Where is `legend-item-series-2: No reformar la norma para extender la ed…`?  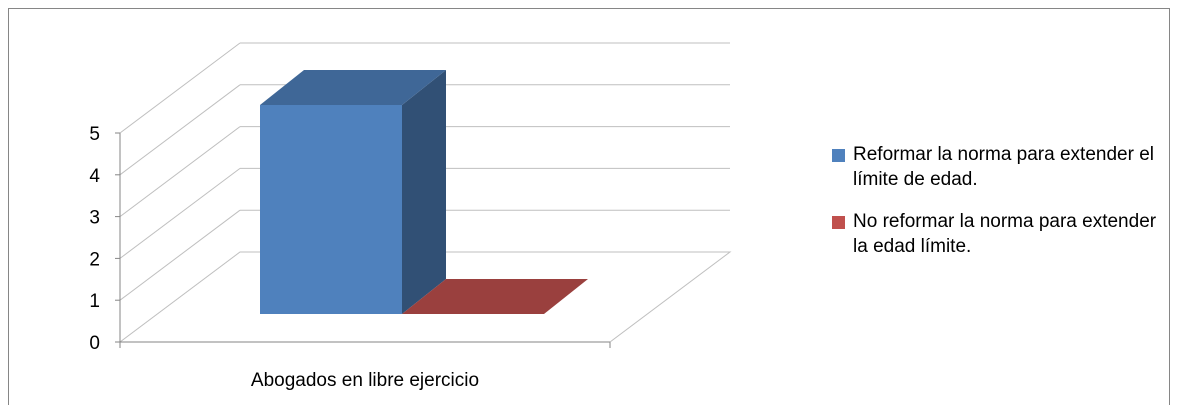 legend-item-series-2: No reformar la norma para extender la ed… is located at coordinates (997, 234).